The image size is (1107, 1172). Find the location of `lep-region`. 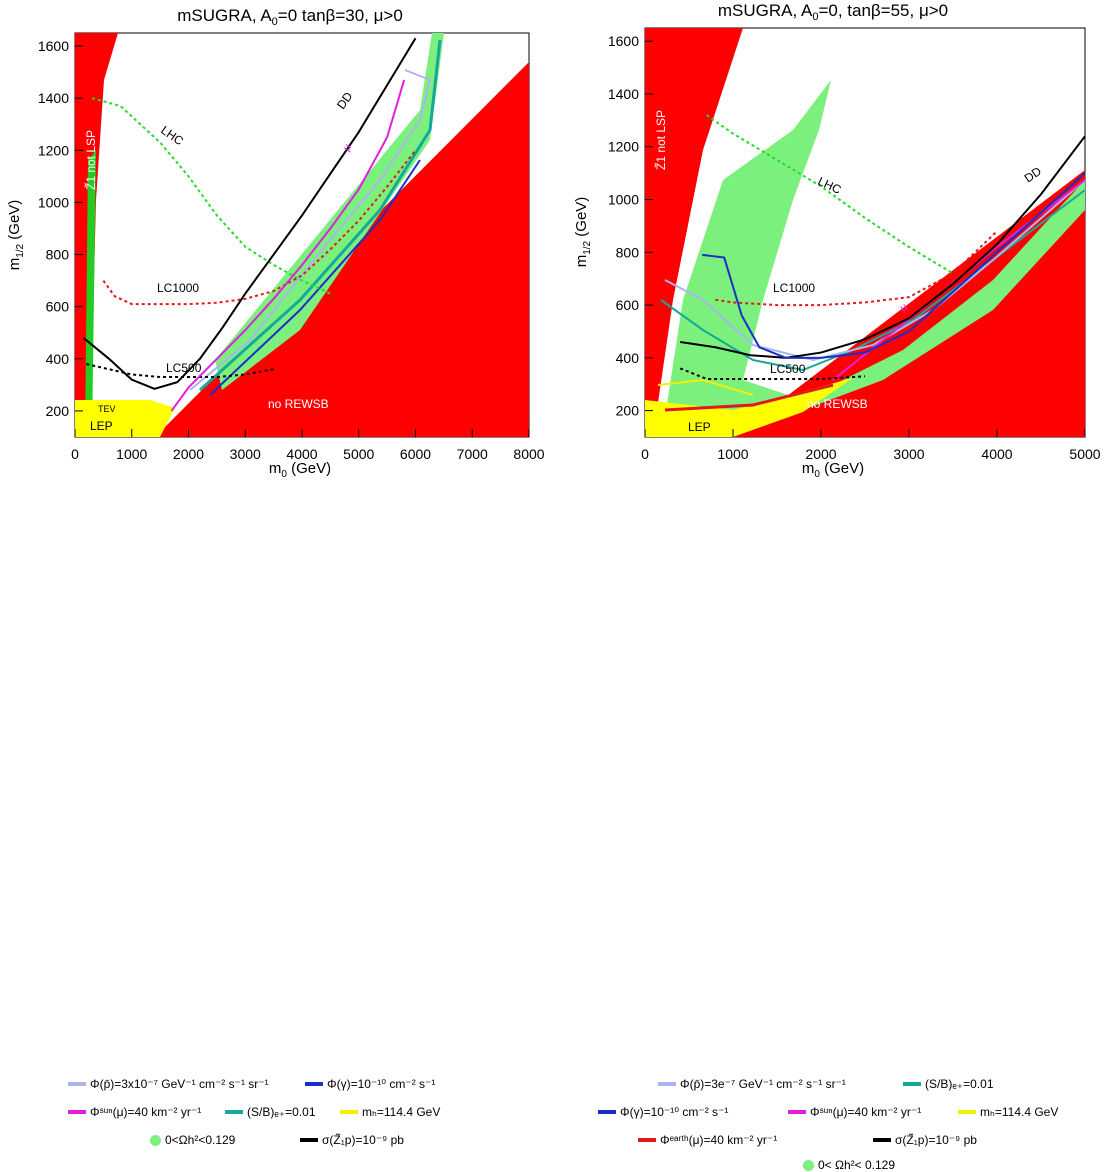

lep-region is located at coordinates (125, 418).